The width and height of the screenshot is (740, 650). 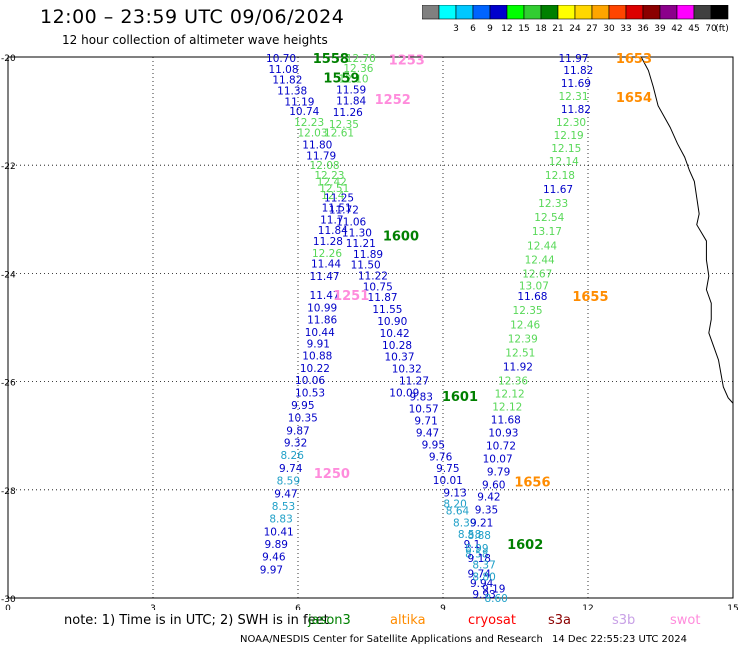 What do you see at coordinates (368, 255) in the screenshot?
I see `wave-height-value: 11.89` at bounding box center [368, 255].